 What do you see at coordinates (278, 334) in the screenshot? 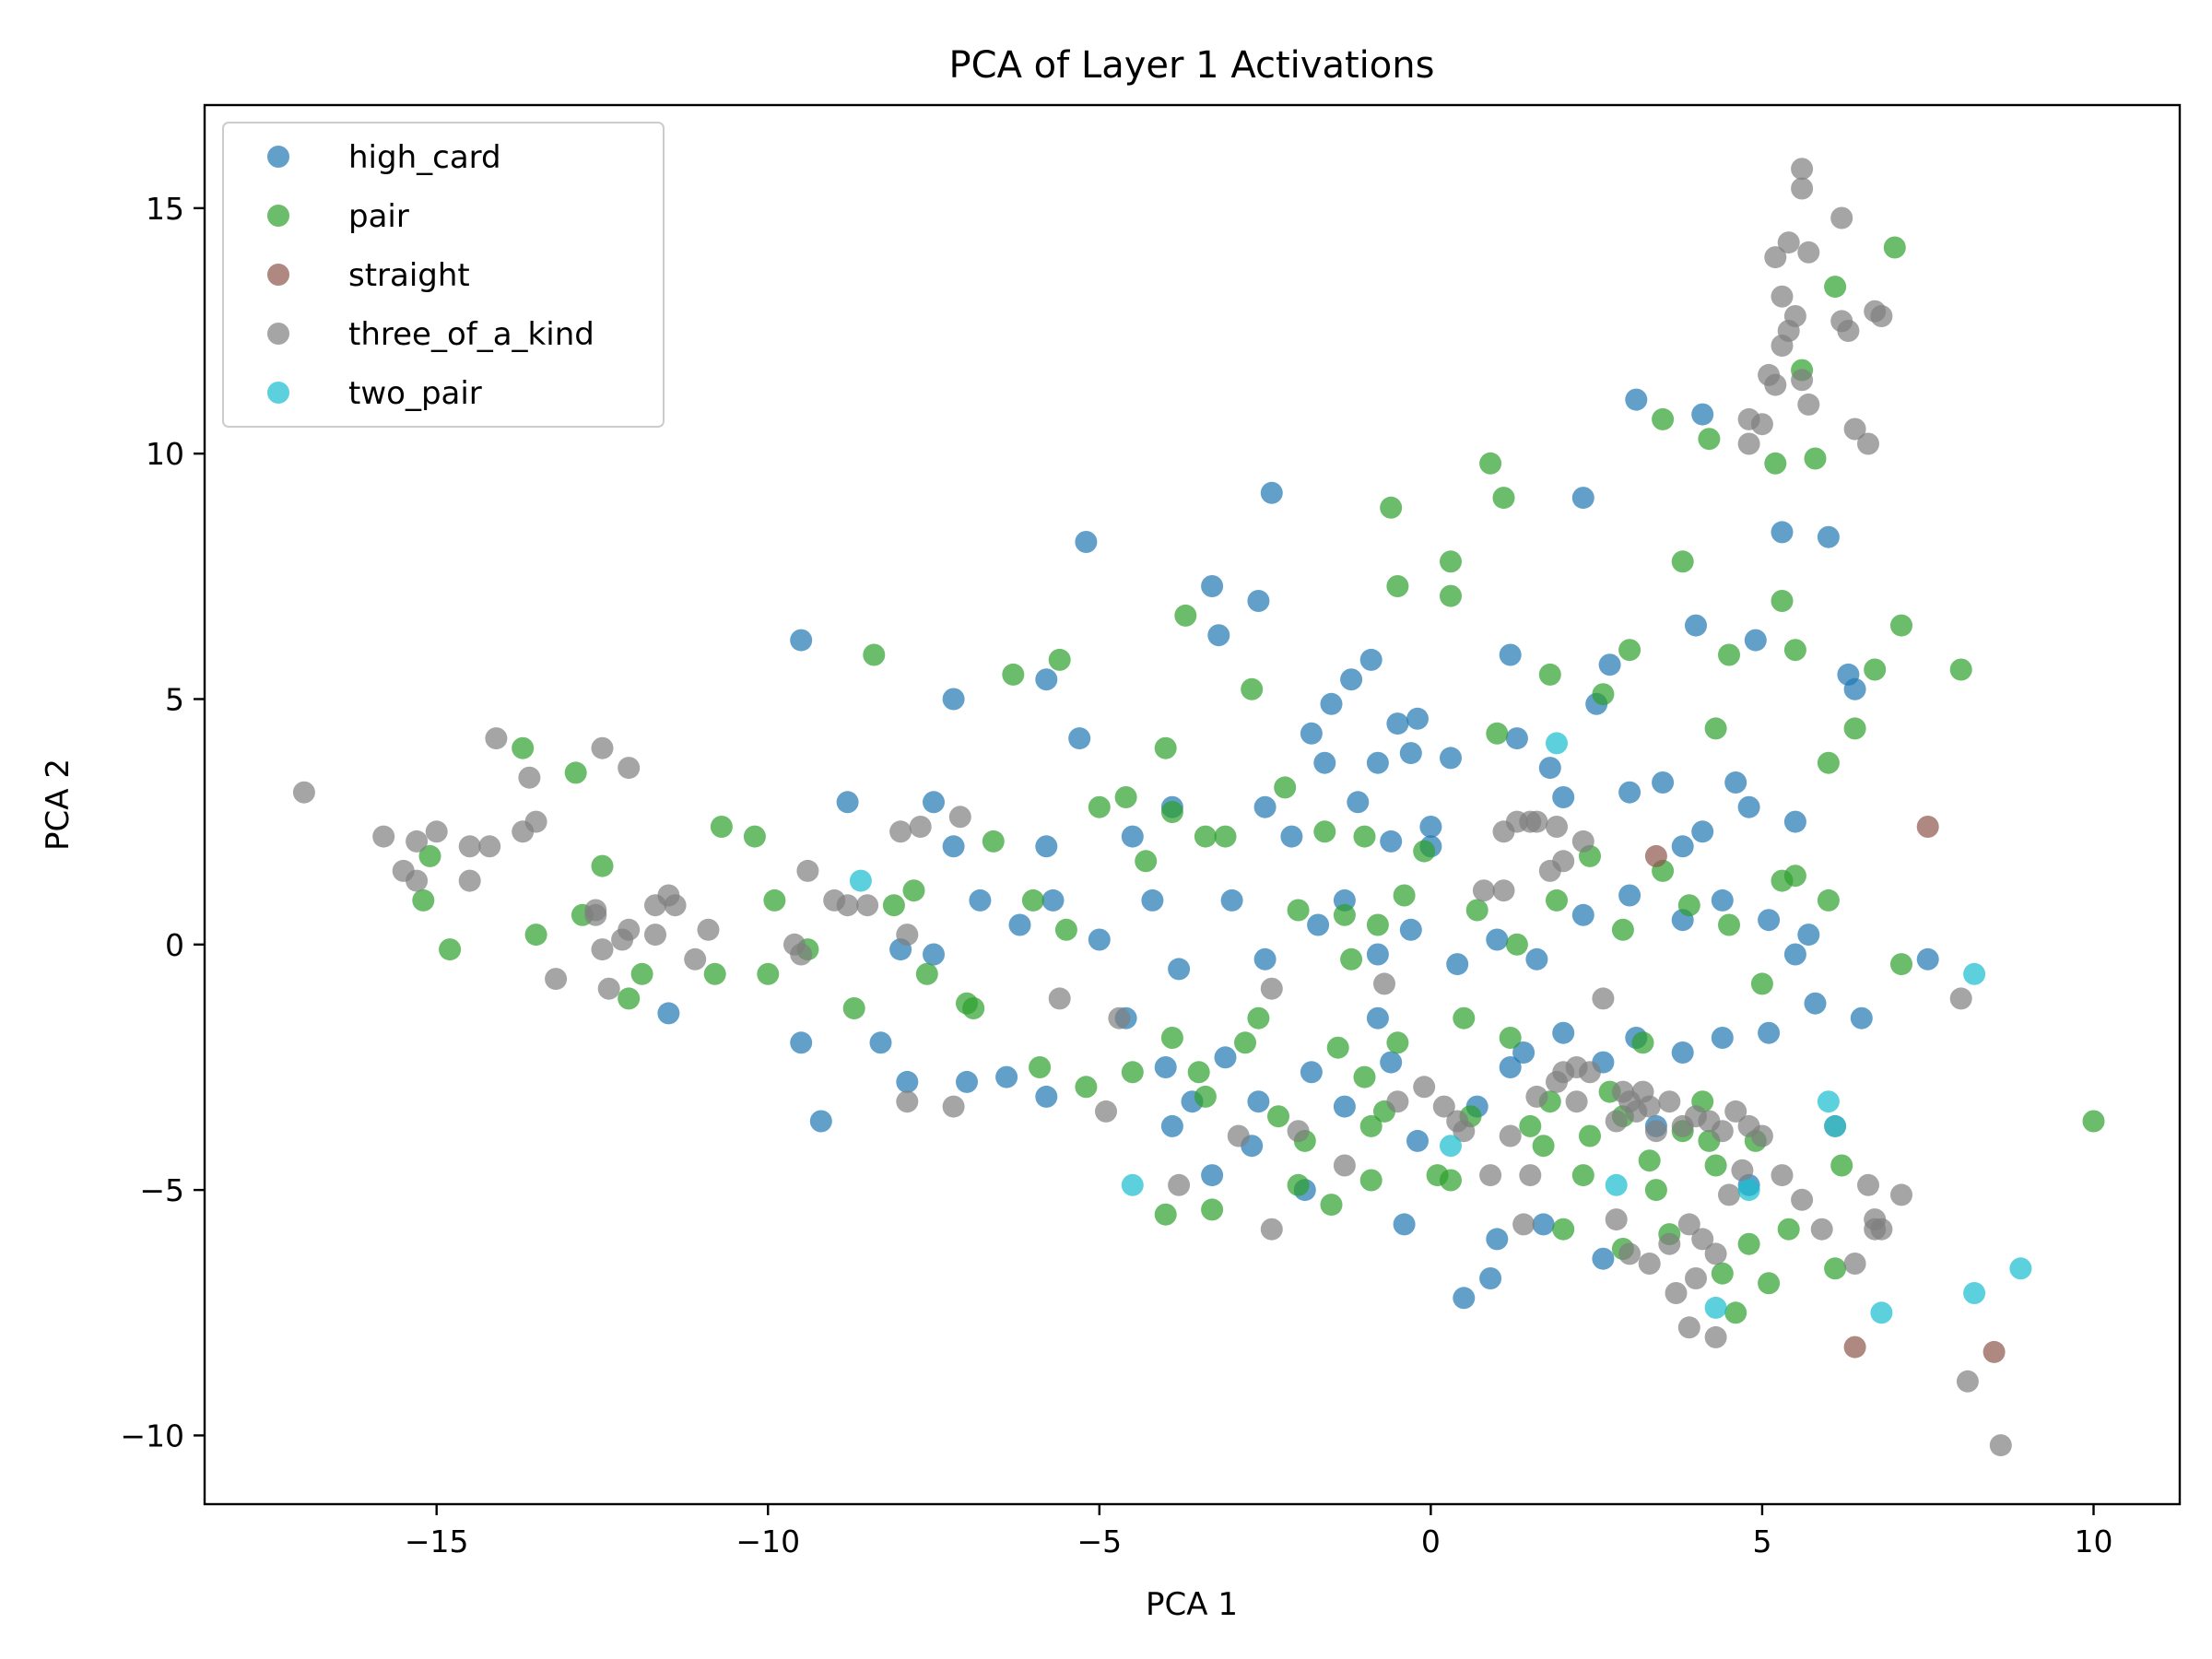
I see `legend-marker-three_of_a_kind` at bounding box center [278, 334].